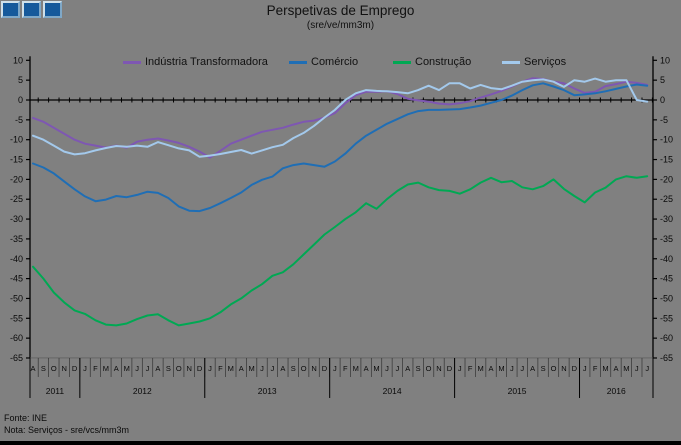 The height and width of the screenshot is (445, 681). What do you see at coordinates (67, 430) in the screenshot?
I see `note-text: Nota: Serviços - sre/vcs/mm3m` at bounding box center [67, 430].